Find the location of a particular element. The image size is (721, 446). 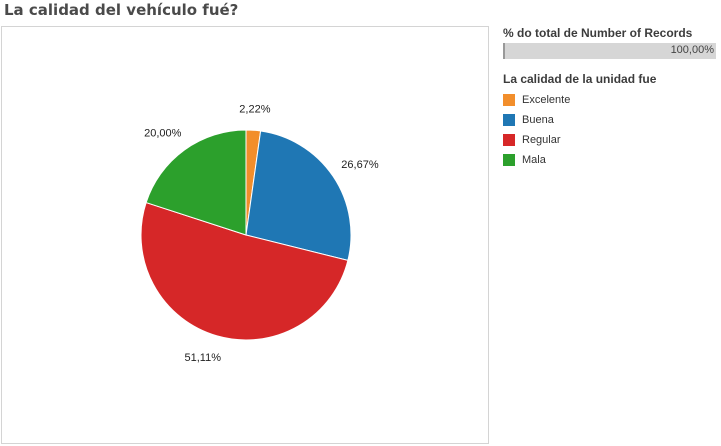

pie-slice-label-buena: 26,67% is located at coordinates (360, 165).